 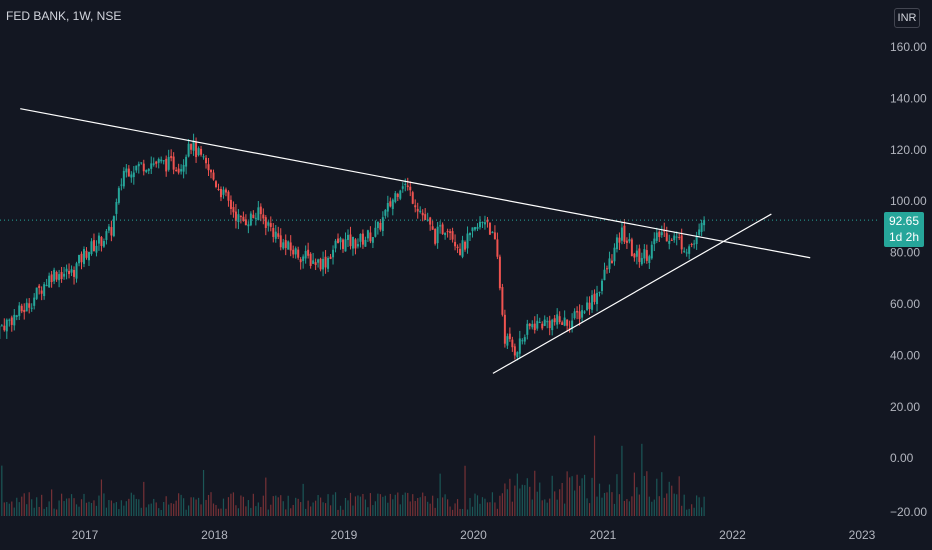 I want to click on currency-button: INR, so click(x=907, y=18).